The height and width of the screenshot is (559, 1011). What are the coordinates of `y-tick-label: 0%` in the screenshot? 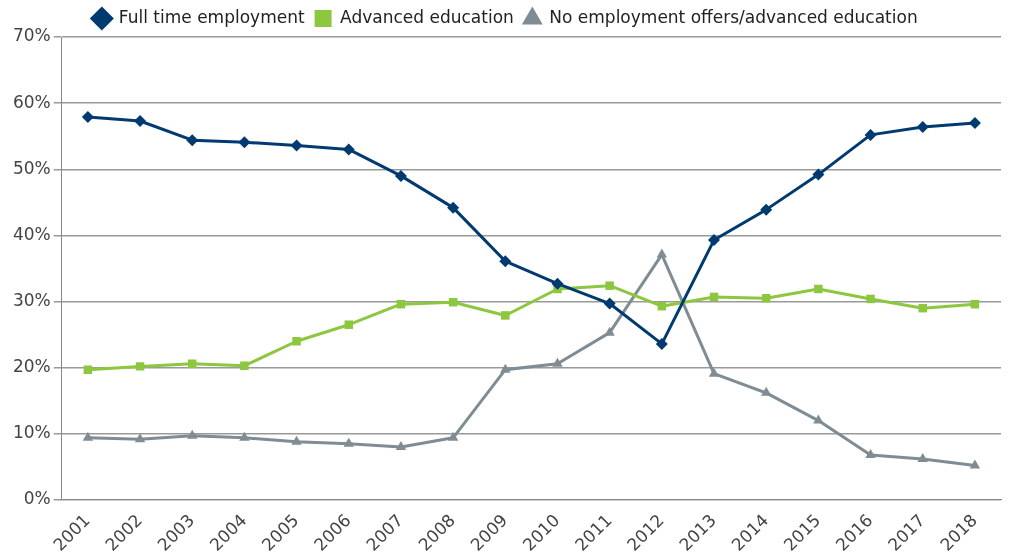 It's located at (37, 498).